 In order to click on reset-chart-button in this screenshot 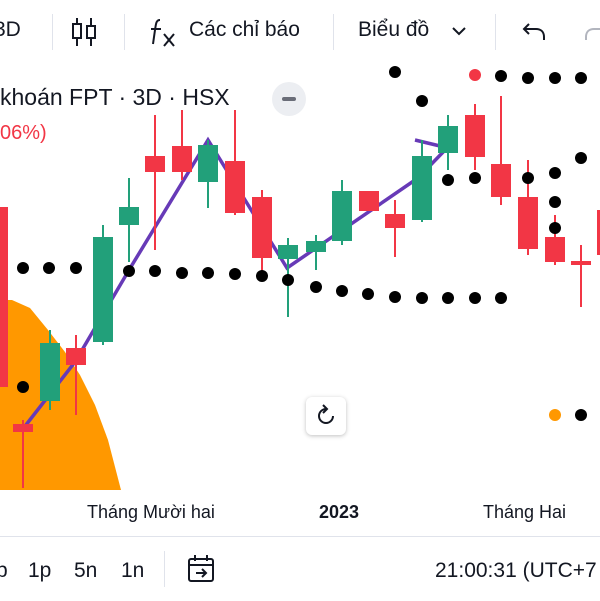, I will do `click(326, 416)`.